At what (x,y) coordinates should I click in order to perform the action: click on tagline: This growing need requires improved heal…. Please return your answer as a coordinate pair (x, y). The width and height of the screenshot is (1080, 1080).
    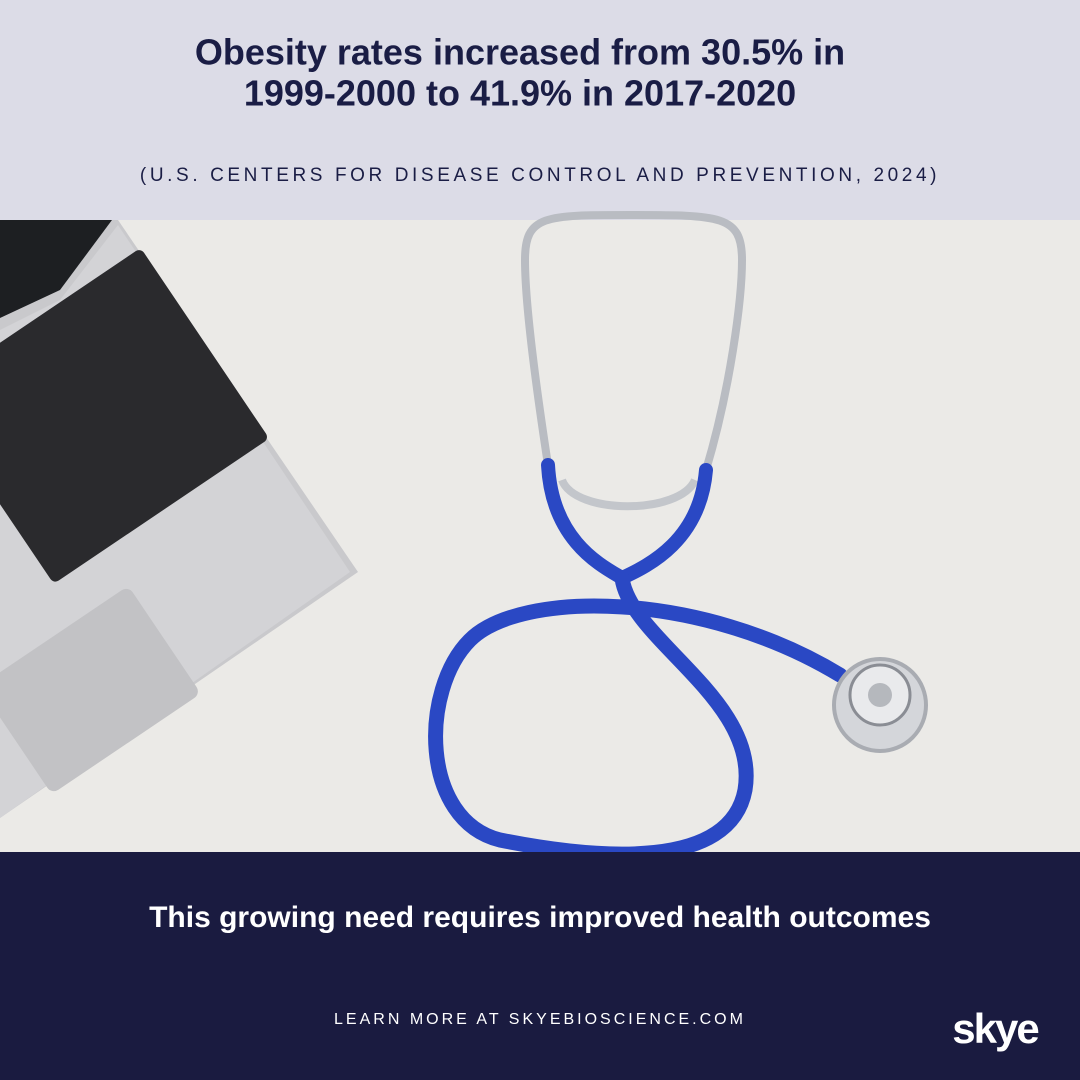
    Looking at the image, I should click on (540, 917).